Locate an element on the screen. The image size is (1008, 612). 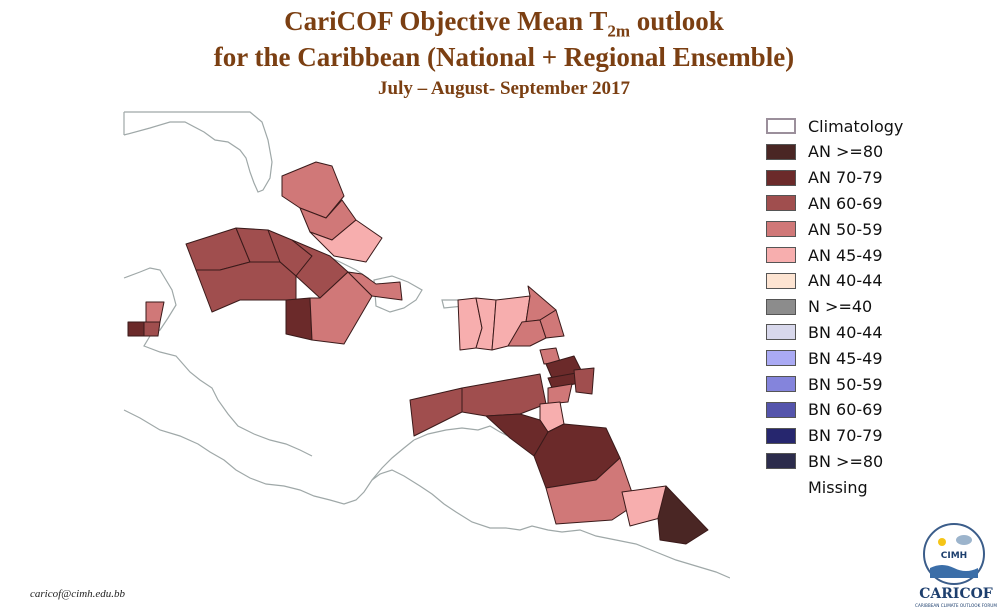
legend-label: BN 45-49 is located at coordinates (845, 358).